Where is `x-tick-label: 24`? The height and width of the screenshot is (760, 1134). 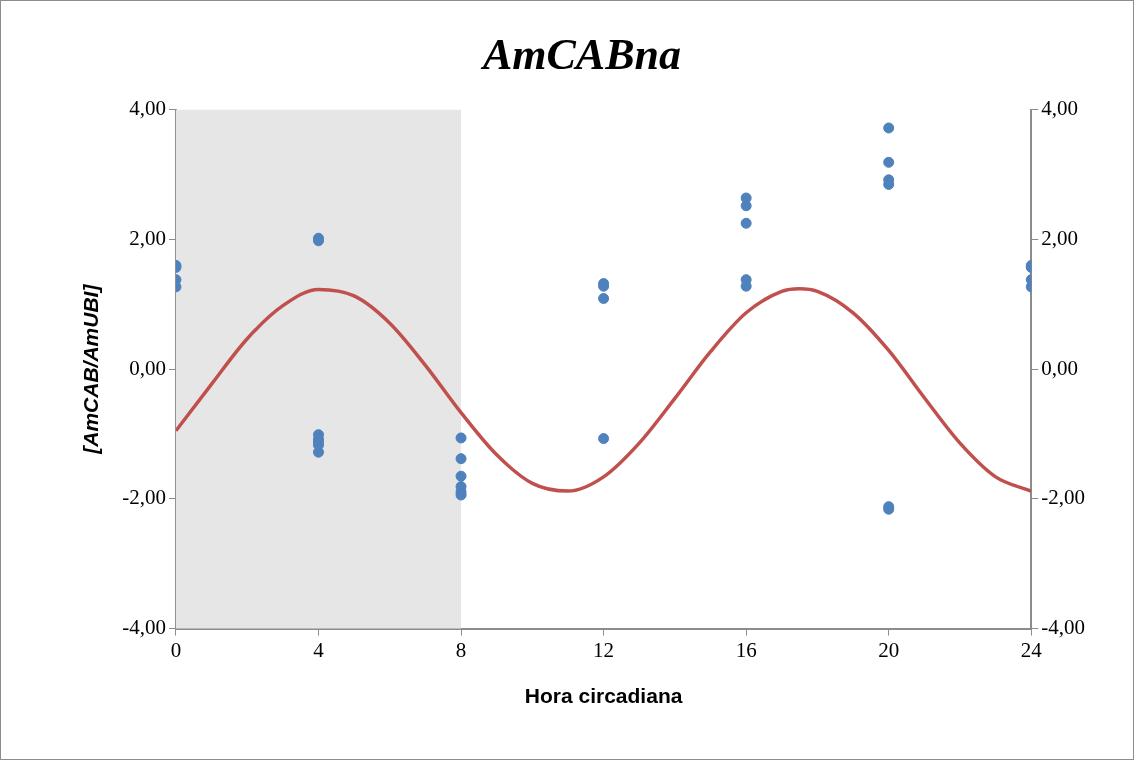
x-tick-label: 24 is located at coordinates (1031, 649).